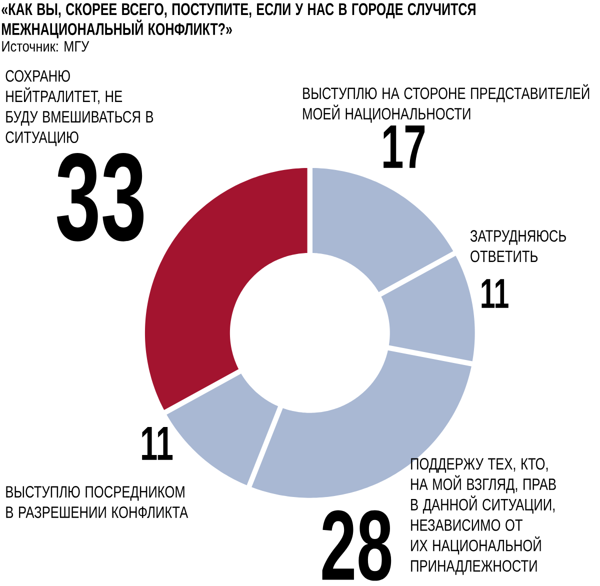 The image size is (600, 586). Describe the element at coordinates (483, 516) in the screenshot. I see `slice-label: ПОДДЕРЖУ ТЕХ, КТО, НА МОЙ ВЗГЛЯД, ПРАВ В ДАННОЙ СИТУАЦИИ, НЕЗАВИСИМО ОТ ИХ НАЦИОНАЛЬНОЙ ПРИНАДЛЕЖНОСТИ` at that location.